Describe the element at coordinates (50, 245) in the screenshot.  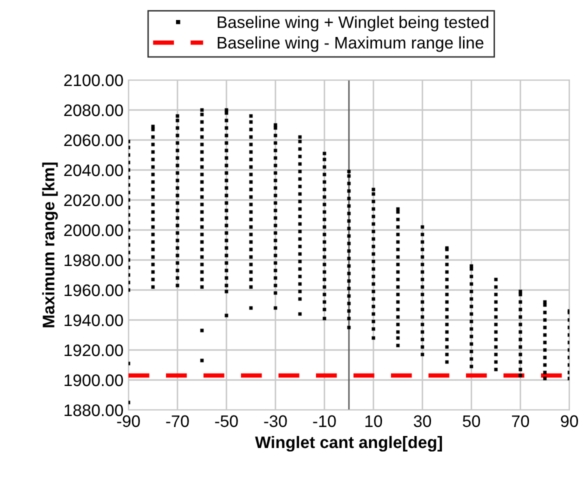
I see `y-axis-title: Maximum range [km]` at that location.